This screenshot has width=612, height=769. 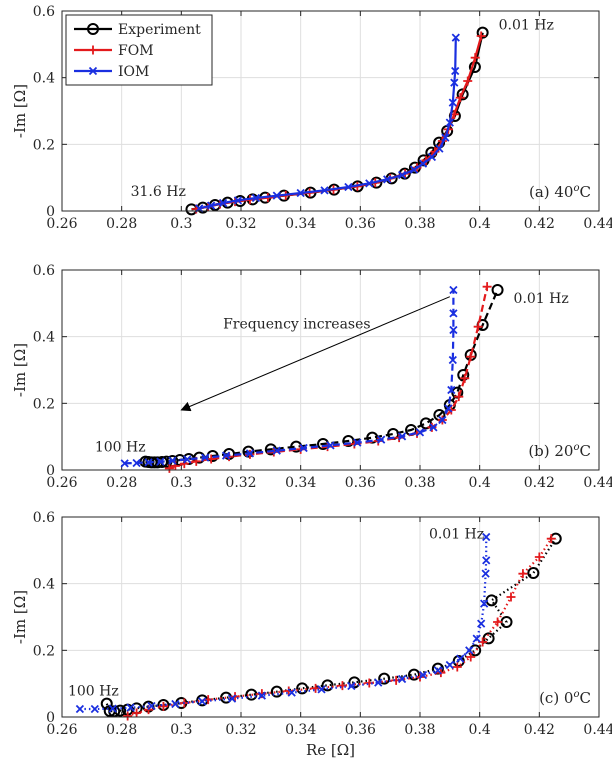 What do you see at coordinates (315, 354) in the screenshot?
I see `frequency-arrow` at bounding box center [315, 354].